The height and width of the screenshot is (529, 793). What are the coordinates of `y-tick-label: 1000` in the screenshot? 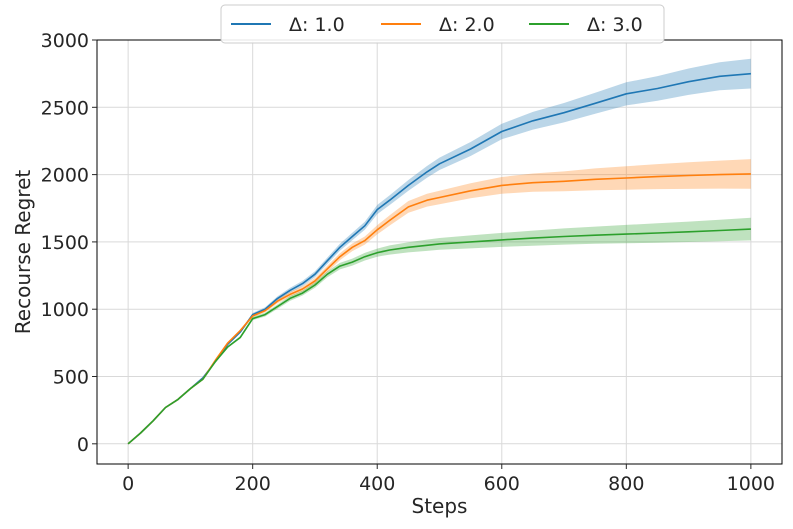 It's located at (65, 310).